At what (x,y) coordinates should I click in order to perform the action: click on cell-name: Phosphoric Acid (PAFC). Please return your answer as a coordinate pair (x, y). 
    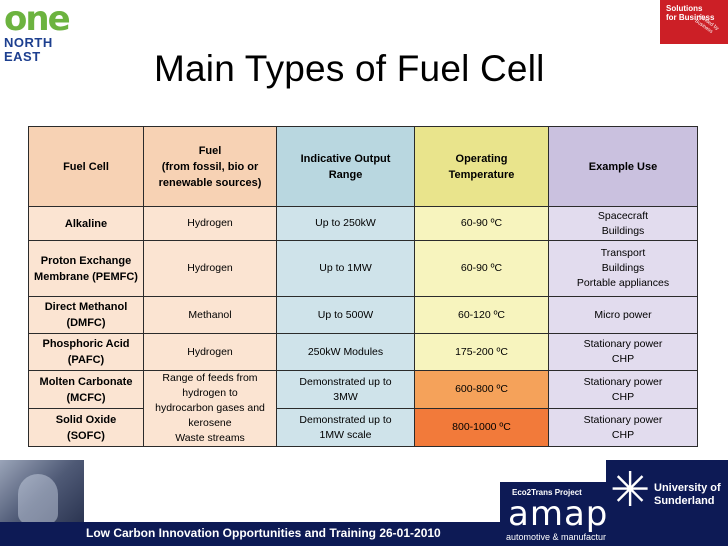
    Looking at the image, I should click on (86, 352).